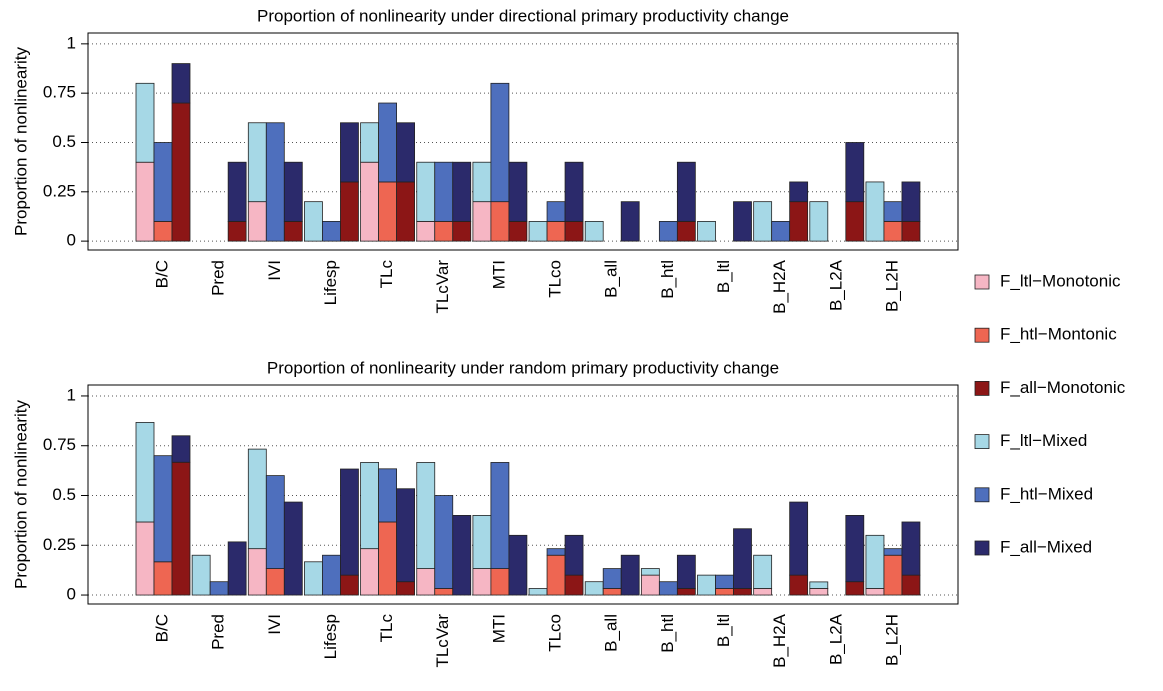 The image size is (1163, 691). I want to click on x-tick-label: B_htl, so click(667, 279).